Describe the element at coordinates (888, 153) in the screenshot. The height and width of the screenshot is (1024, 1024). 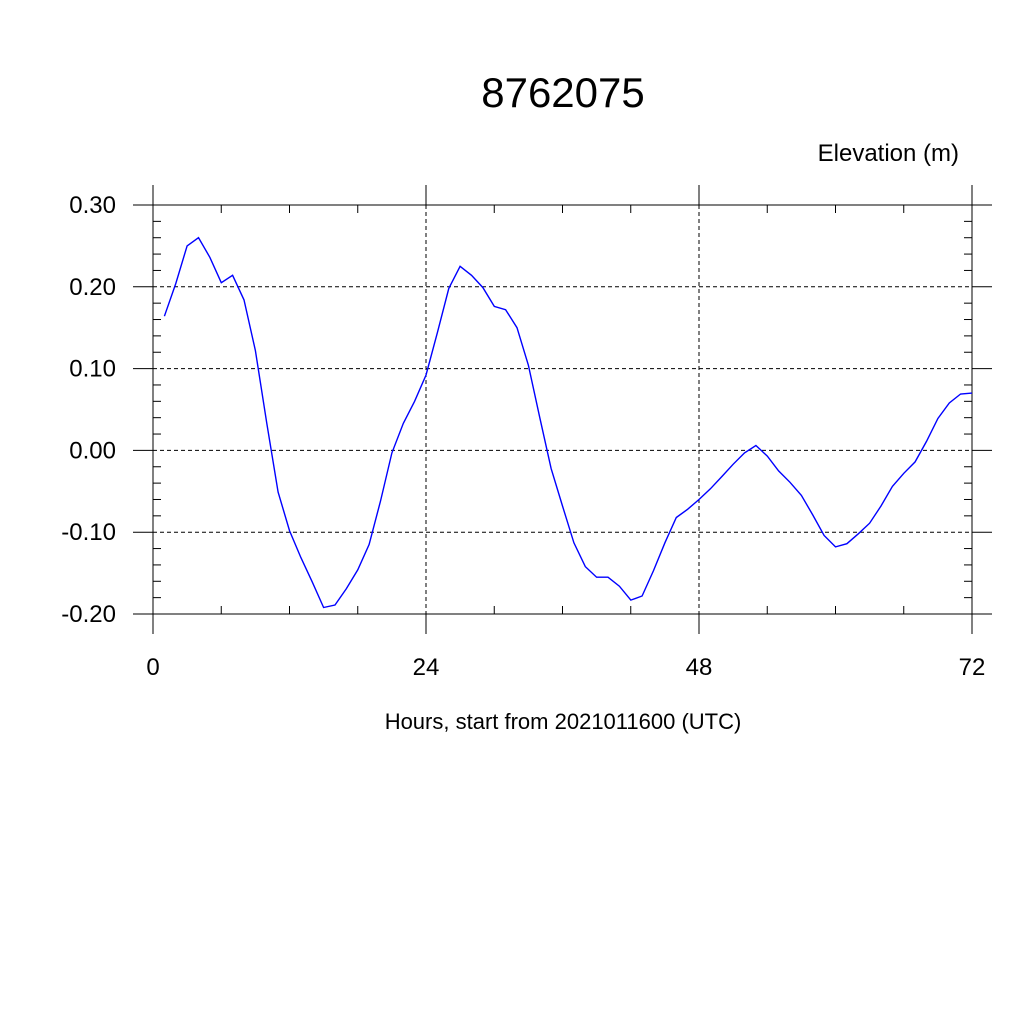
I see `y-axis-label: Elevation (m)` at that location.